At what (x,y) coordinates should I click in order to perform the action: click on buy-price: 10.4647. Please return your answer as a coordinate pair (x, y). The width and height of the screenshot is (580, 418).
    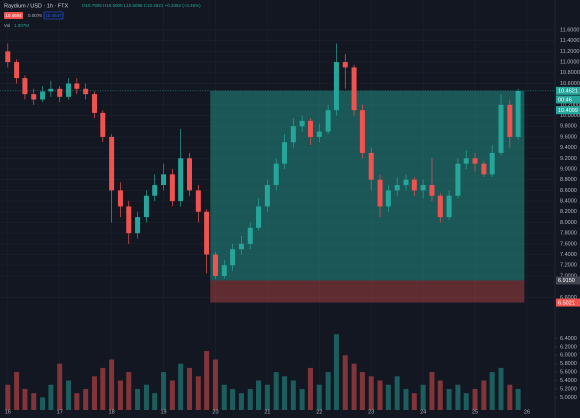
    Looking at the image, I should click on (53, 15).